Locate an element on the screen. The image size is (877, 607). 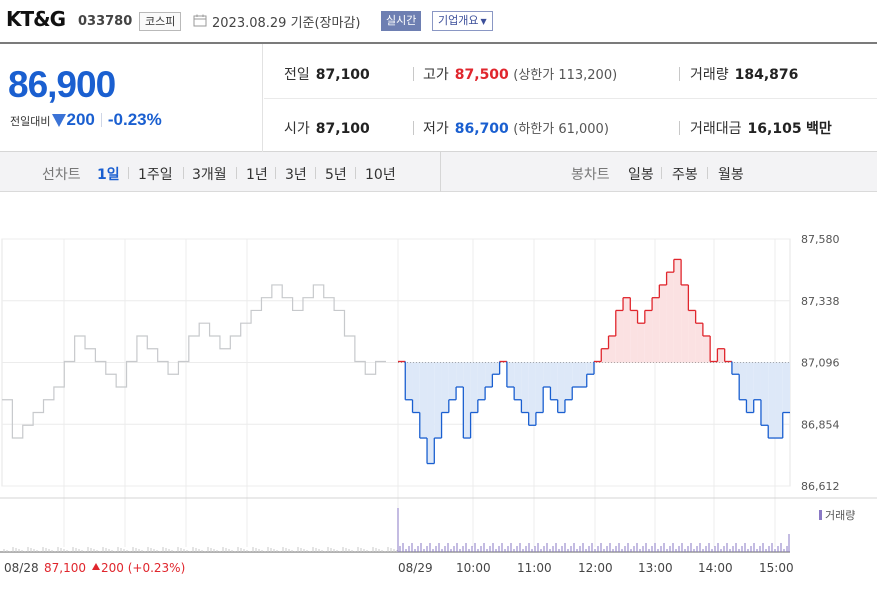
current-price: 86,900 is located at coordinates (62, 84).